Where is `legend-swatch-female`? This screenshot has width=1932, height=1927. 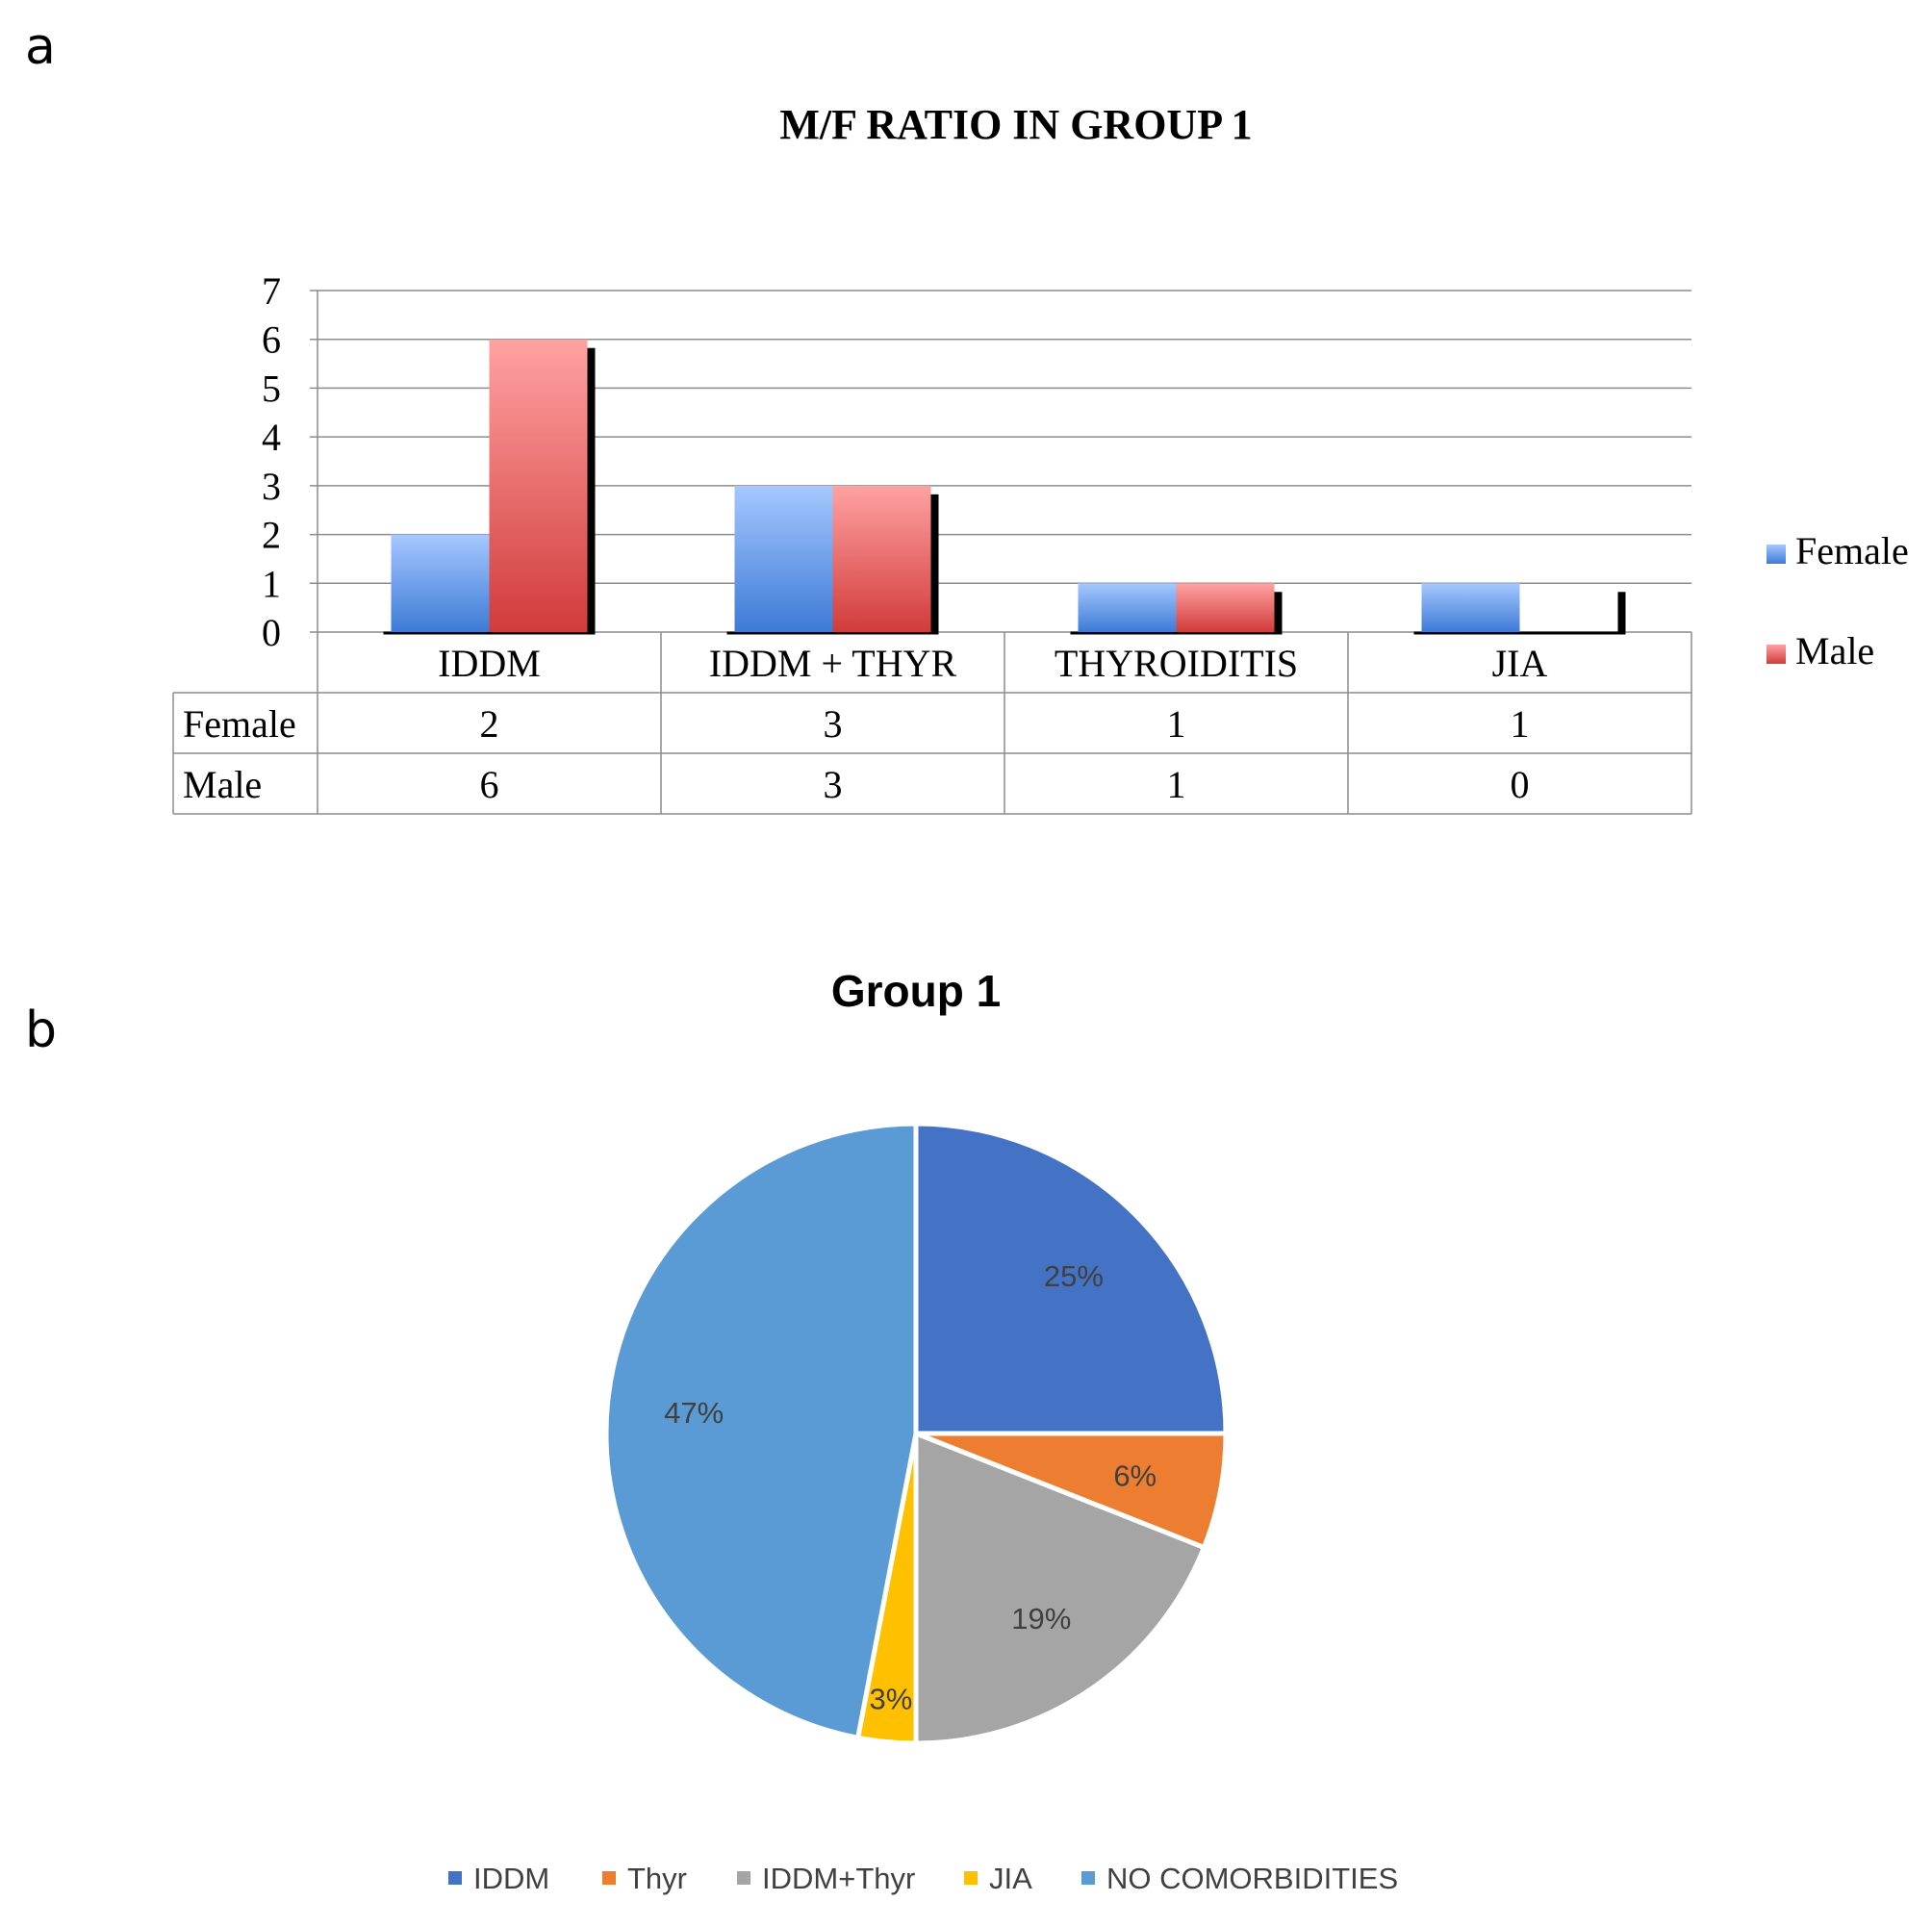
legend-swatch-female is located at coordinates (1776, 554).